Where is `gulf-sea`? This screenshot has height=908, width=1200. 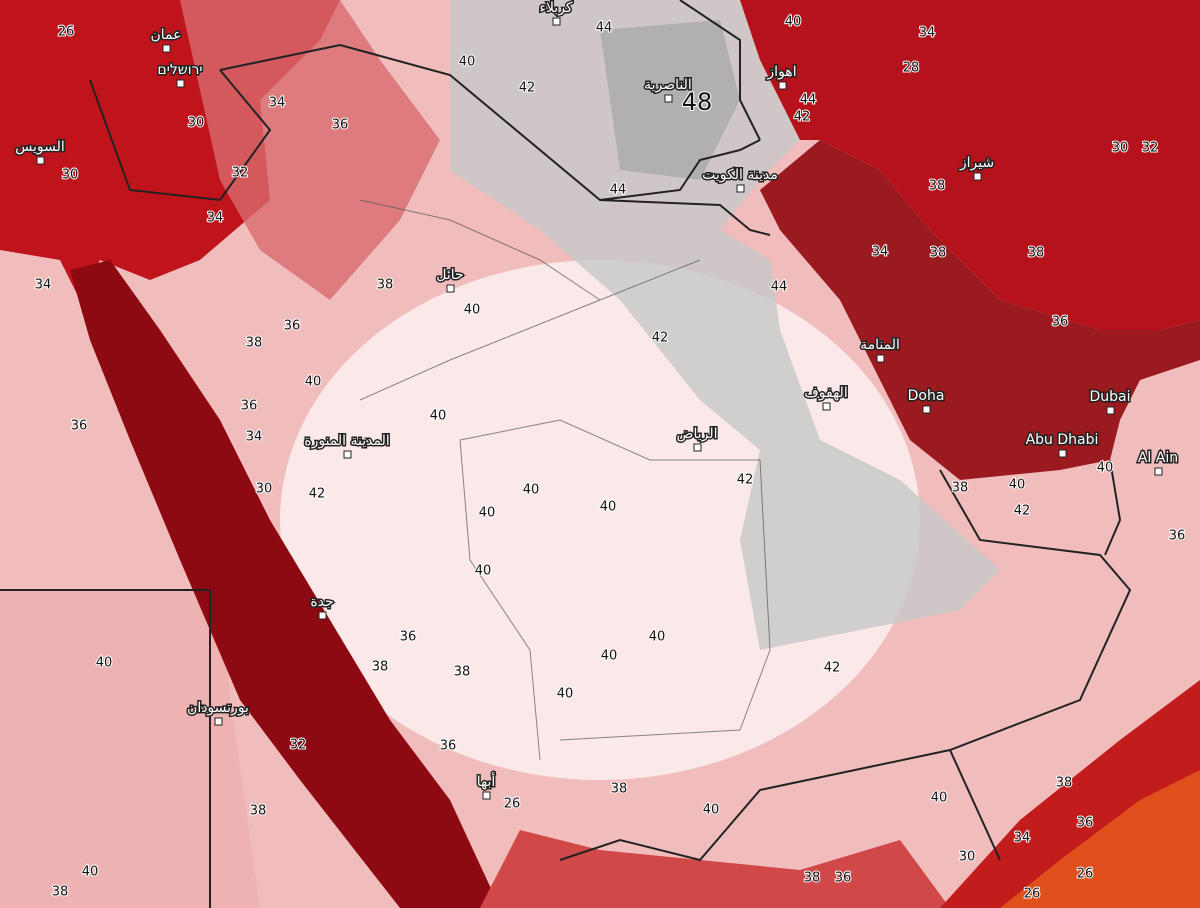
gulf-sea is located at coordinates (980, 310).